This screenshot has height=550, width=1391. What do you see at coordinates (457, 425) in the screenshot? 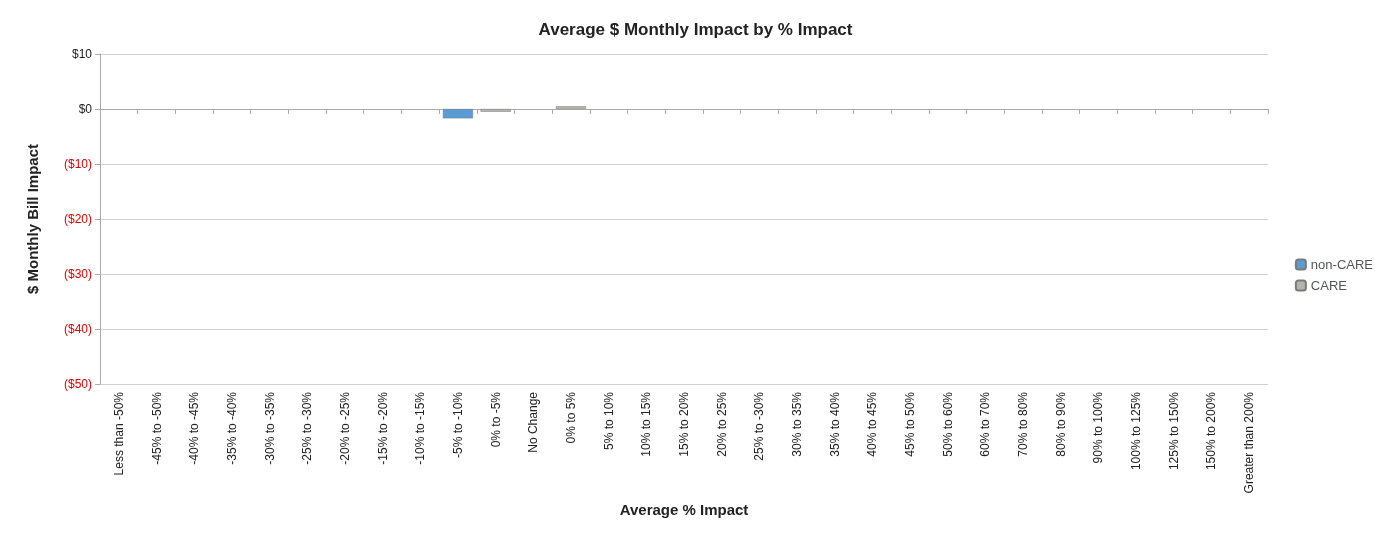
I see `x-tick-label: -5% to -10%` at bounding box center [457, 425].